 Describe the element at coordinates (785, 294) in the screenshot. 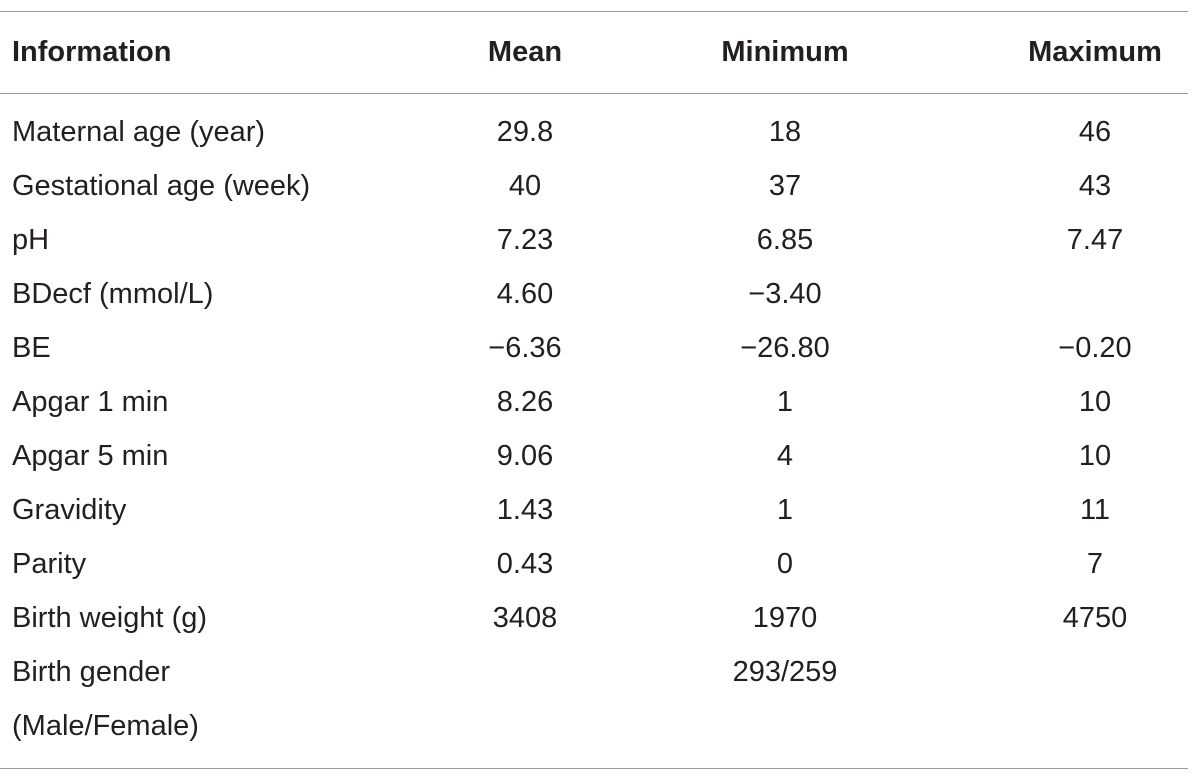

I see `cell-minimum: −3.40` at that location.